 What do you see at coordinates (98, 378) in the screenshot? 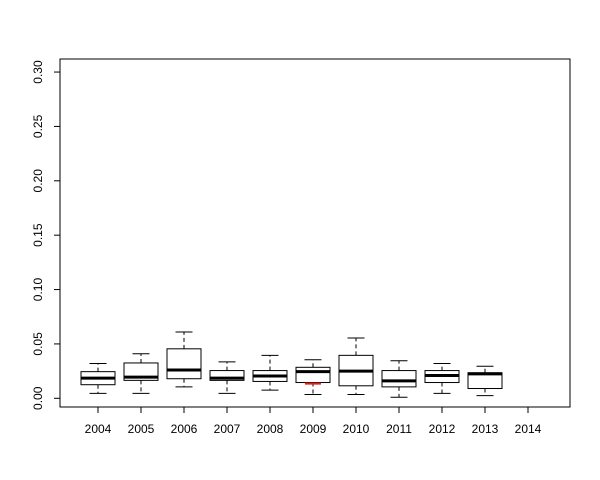
I see `box-2004` at bounding box center [98, 378].